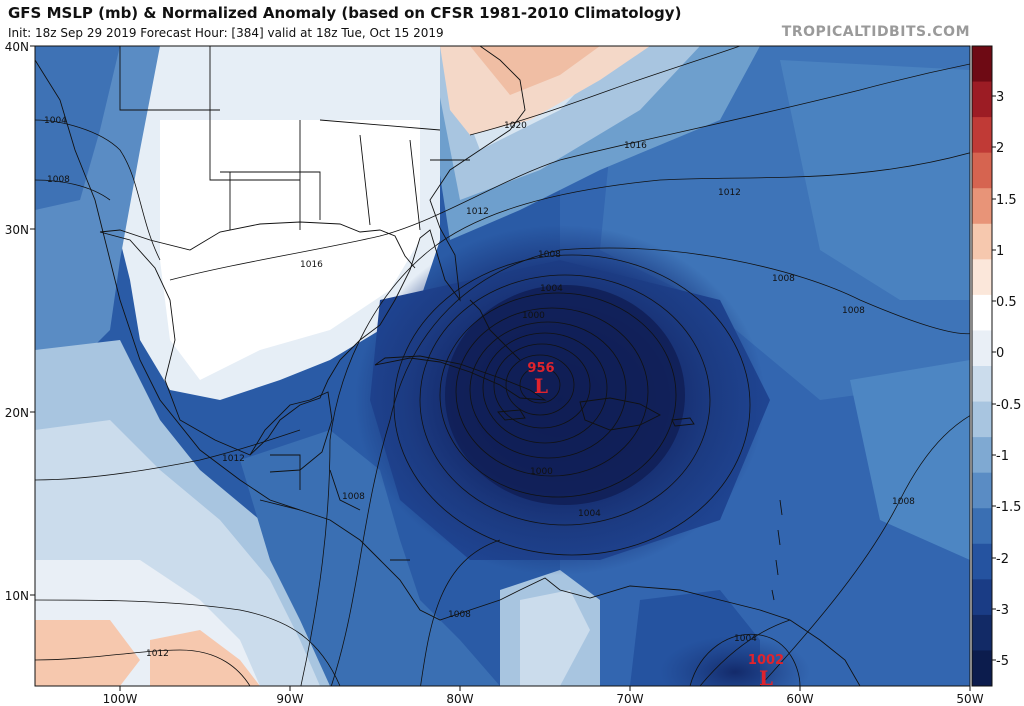  Describe the element at coordinates (17, 596) in the screenshot. I see `lat-label: 10N` at that location.